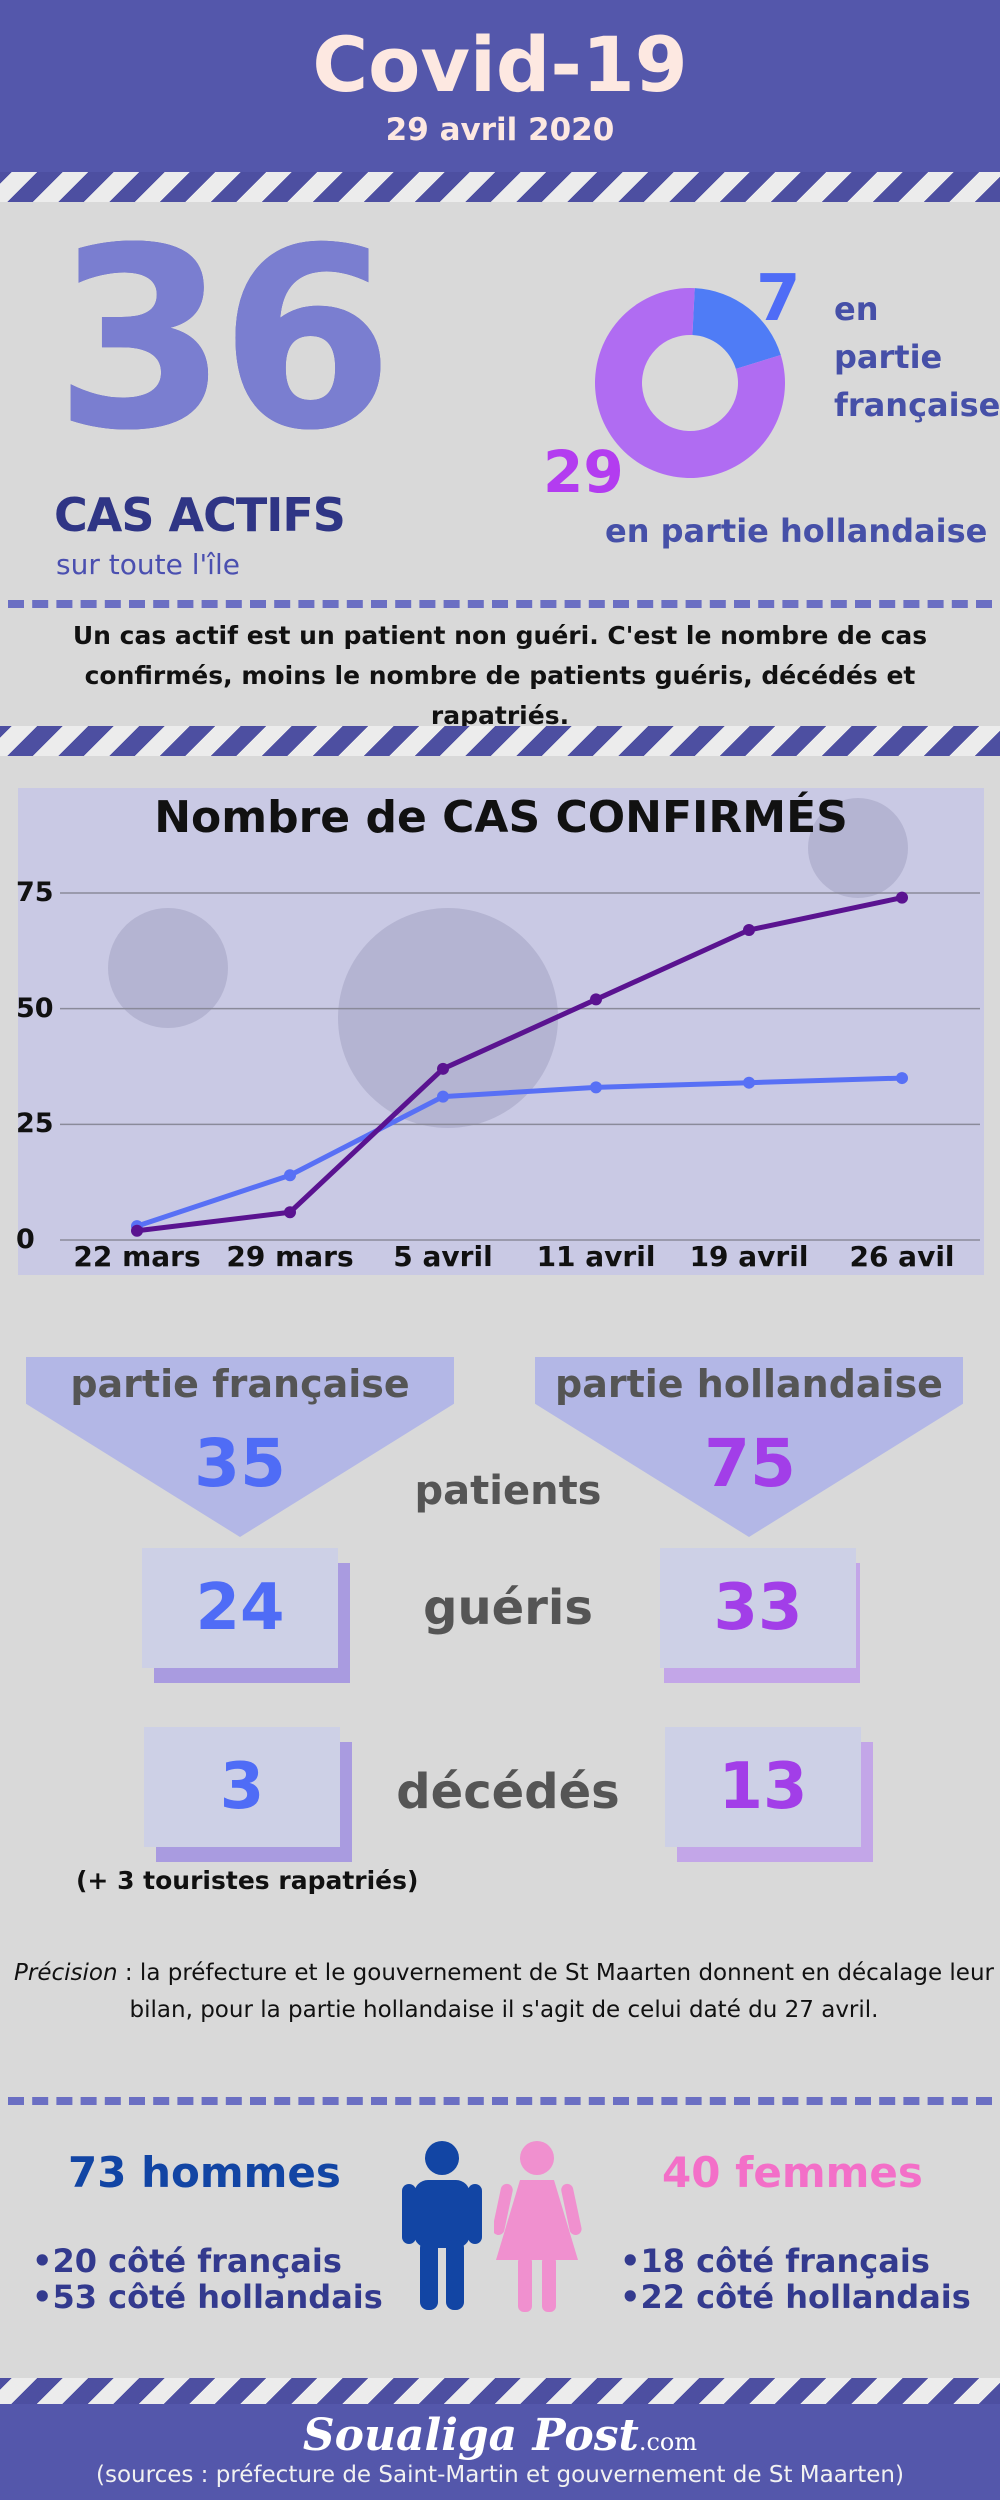 This screenshot has width=1000, height=2500. Describe the element at coordinates (443, 1256) in the screenshot. I see `x-tick-label: 5 avril` at that location.